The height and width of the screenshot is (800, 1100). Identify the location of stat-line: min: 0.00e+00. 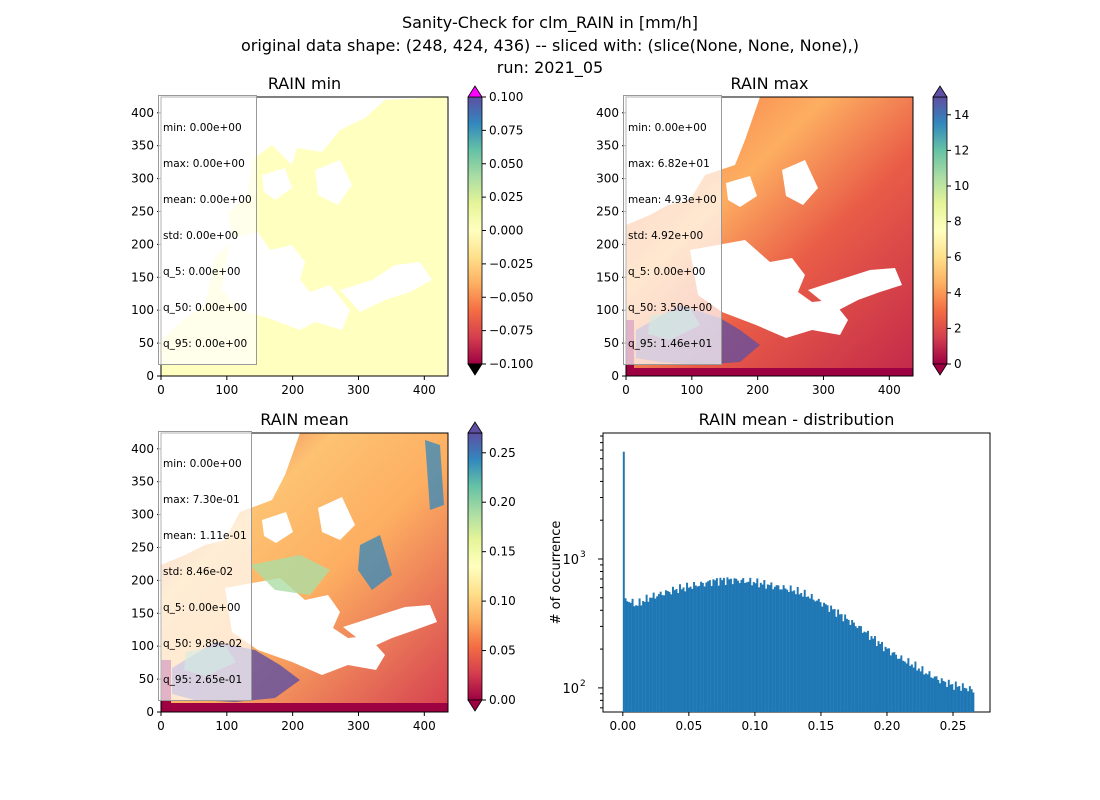
(202, 464).